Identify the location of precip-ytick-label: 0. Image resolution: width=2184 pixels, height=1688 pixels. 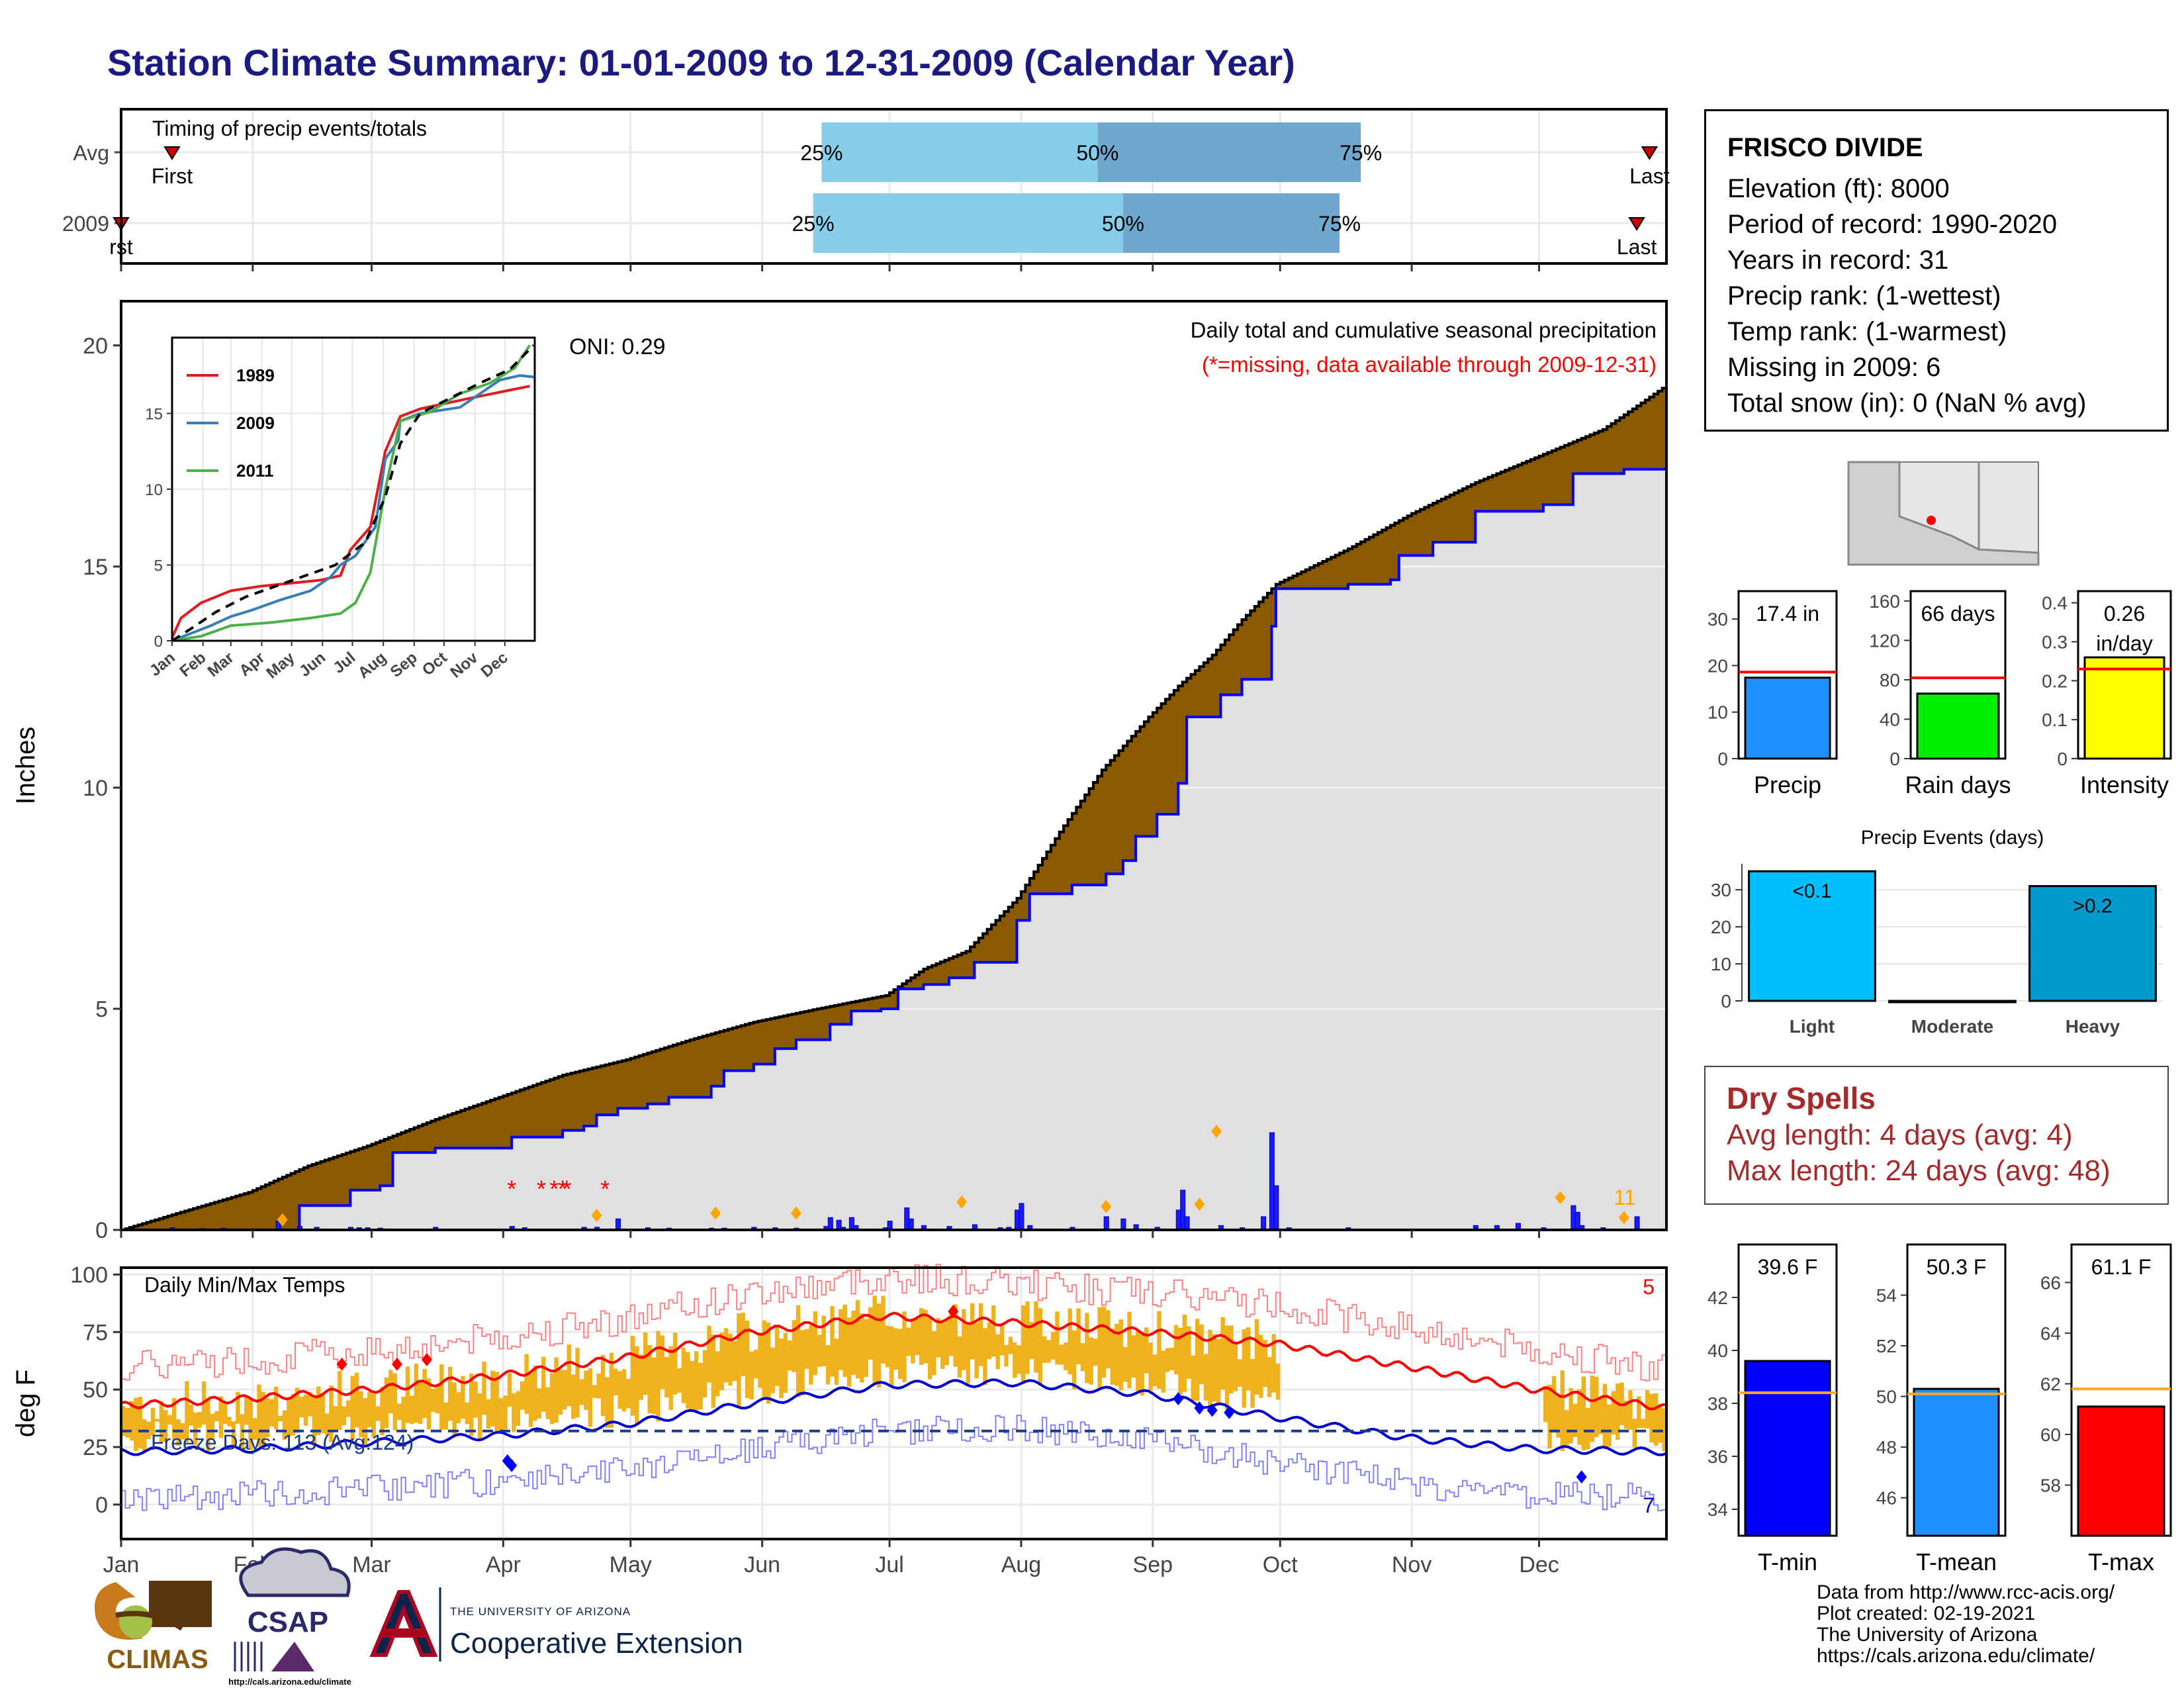
(101, 1230).